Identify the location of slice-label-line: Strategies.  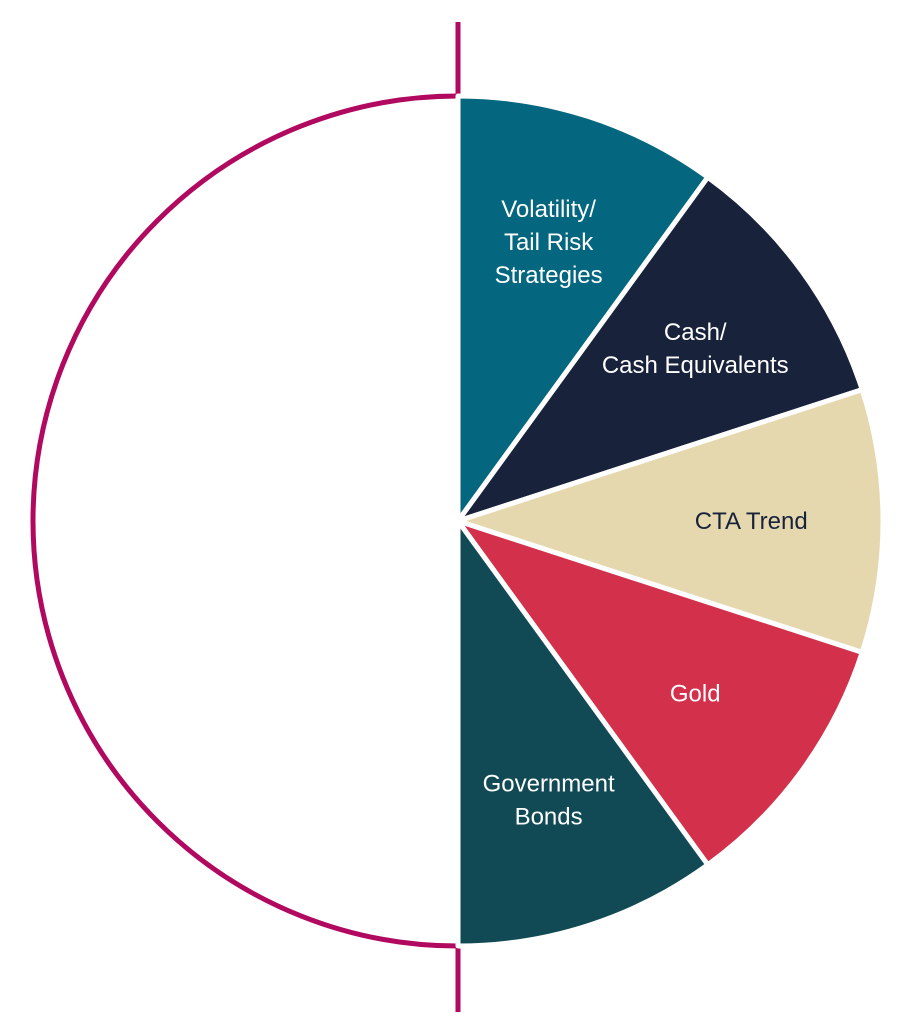
(549, 275).